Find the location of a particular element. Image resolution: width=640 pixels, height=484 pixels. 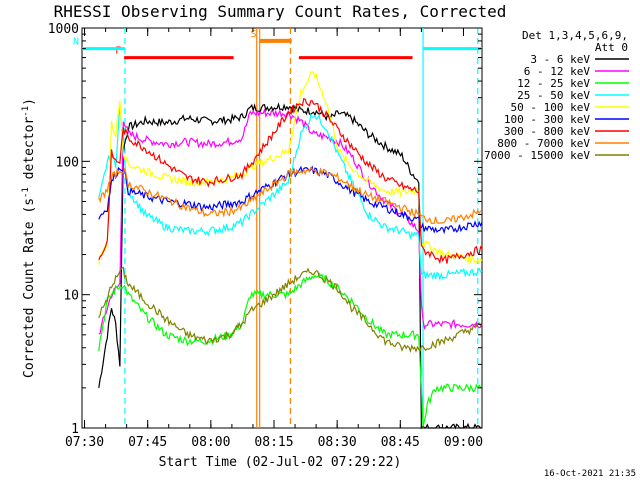

y-axis-label: Corrected Count Rate (s-1 detector-1) is located at coordinates (29, 238).